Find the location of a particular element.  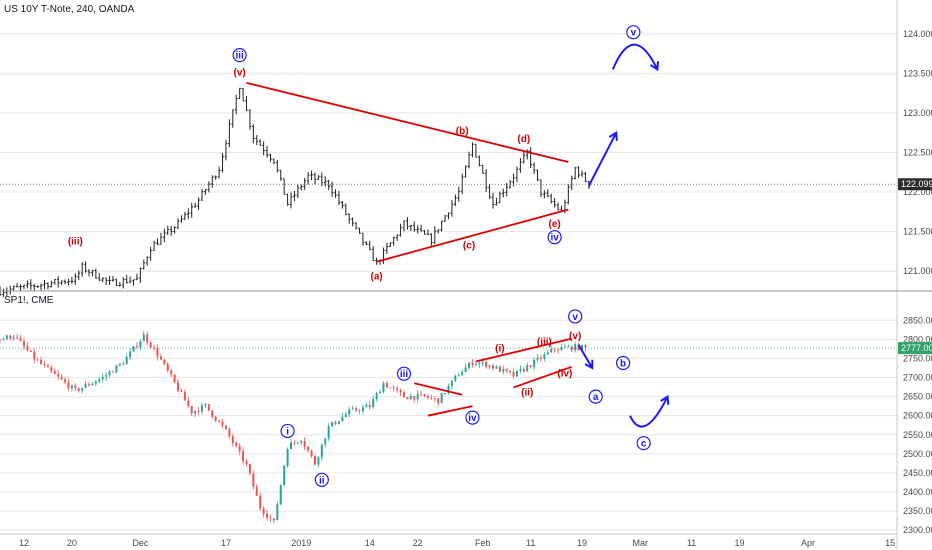

tnote-y-tick-label: 123.500 is located at coordinates (917, 73).